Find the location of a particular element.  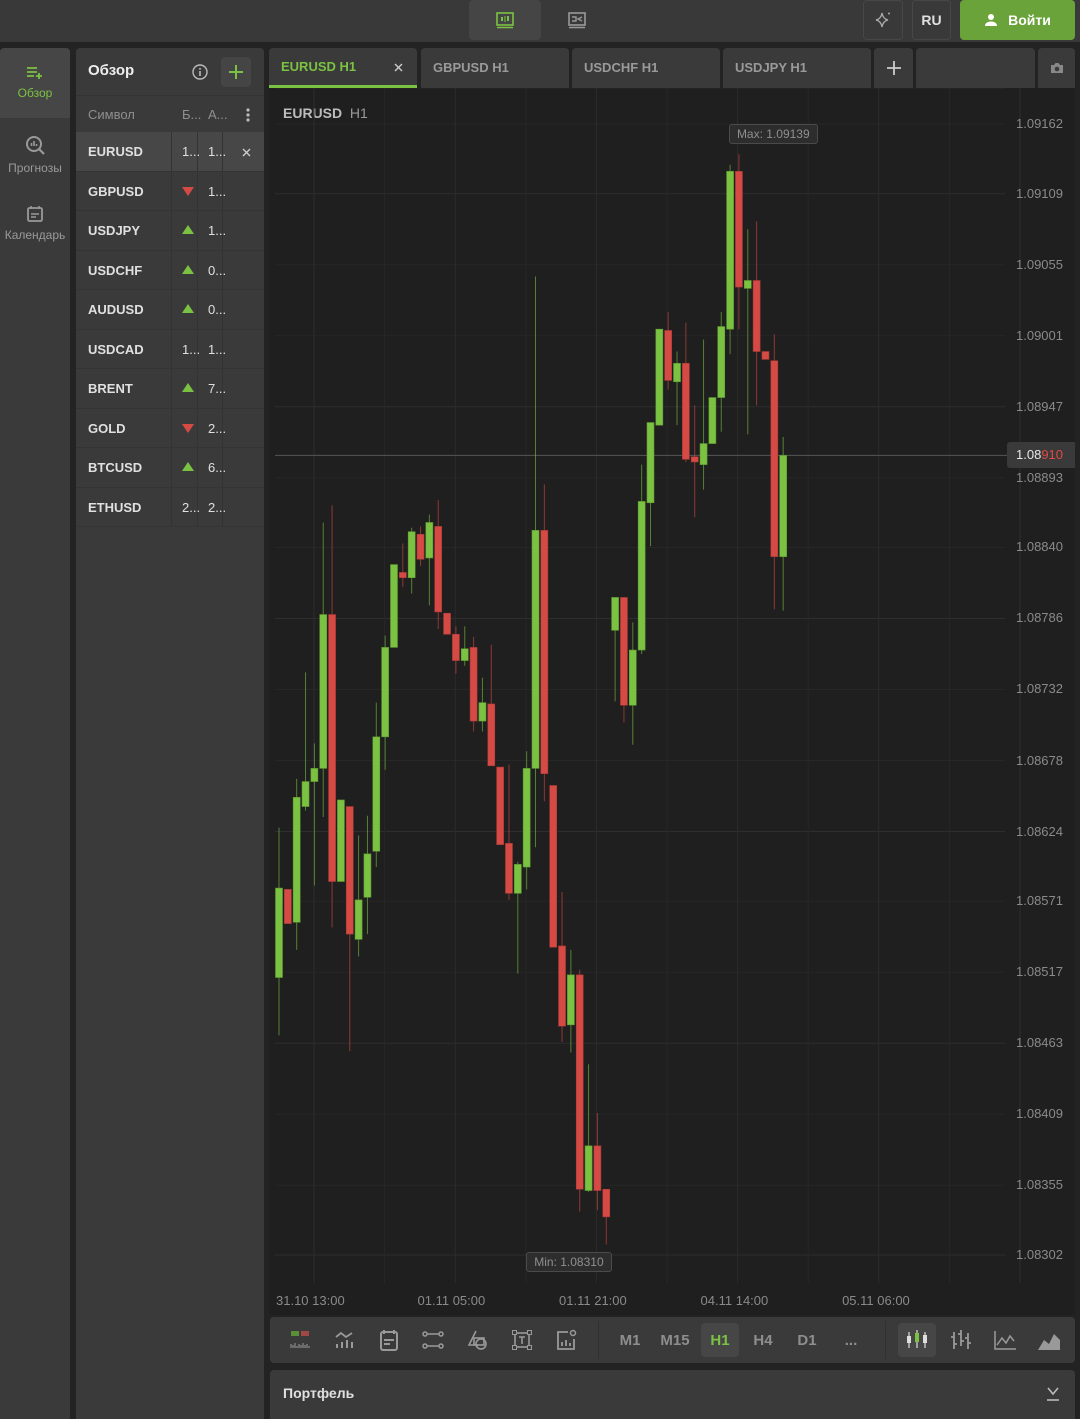

nav-item-forecasts: Прогнозы is located at coordinates (35, 155).